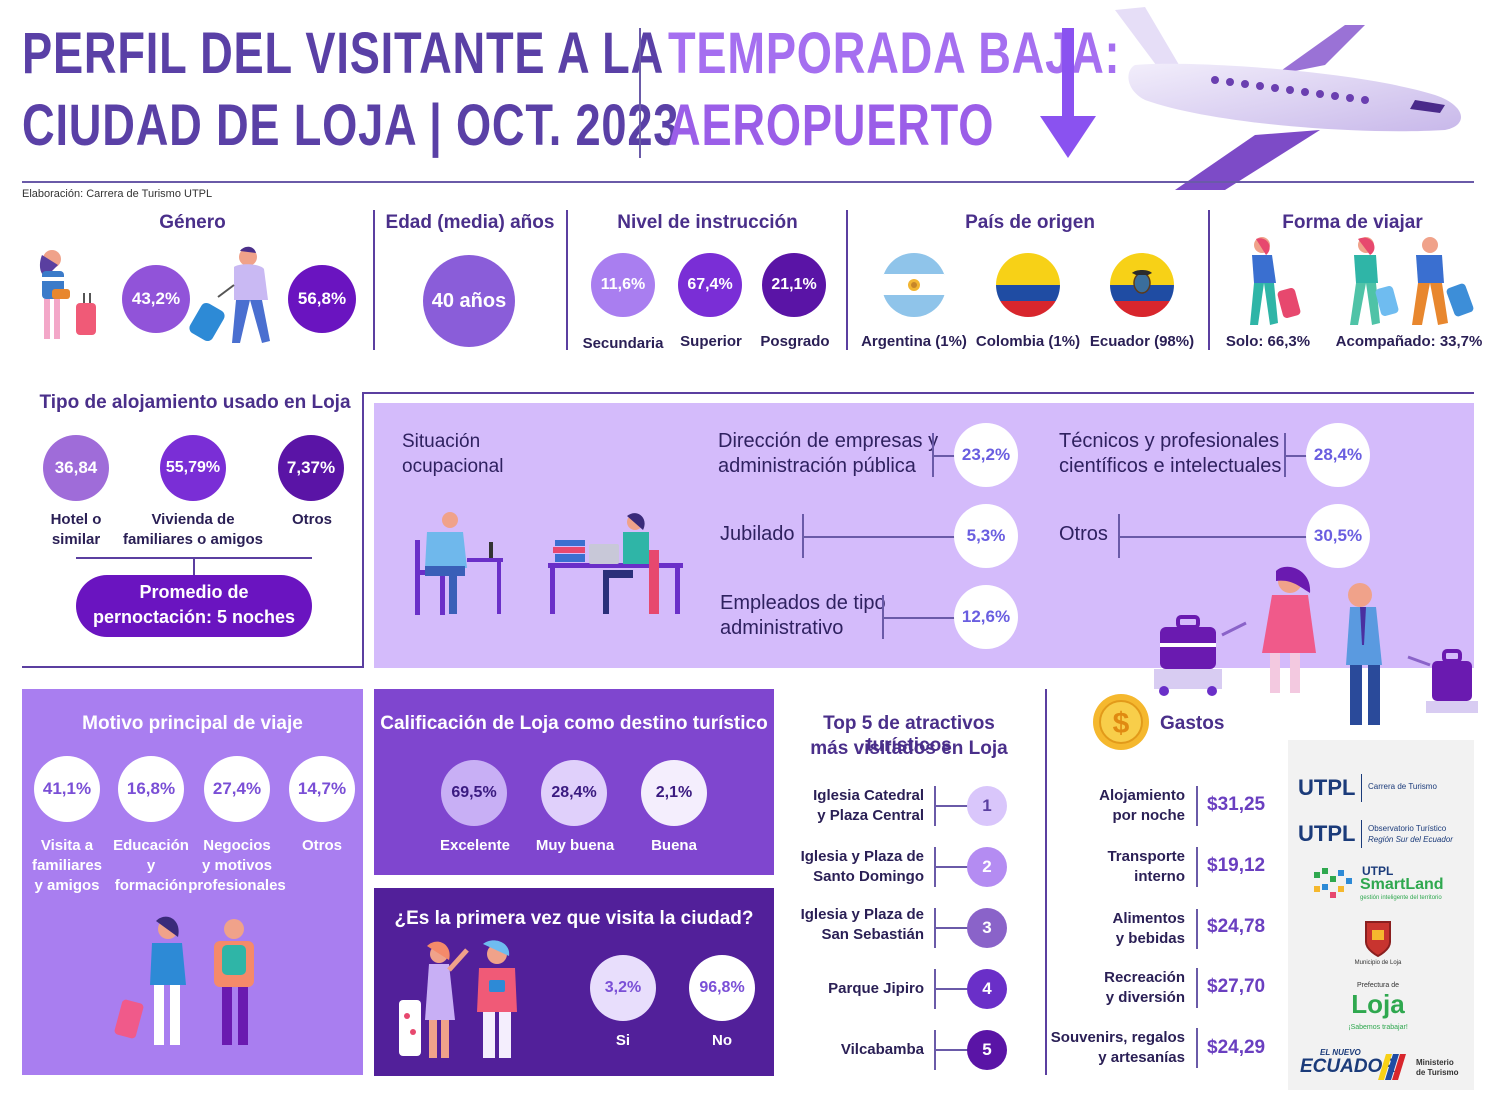  What do you see at coordinates (623, 1040) in the screenshot?
I see `primera-vez-si-label: Si` at bounding box center [623, 1040].